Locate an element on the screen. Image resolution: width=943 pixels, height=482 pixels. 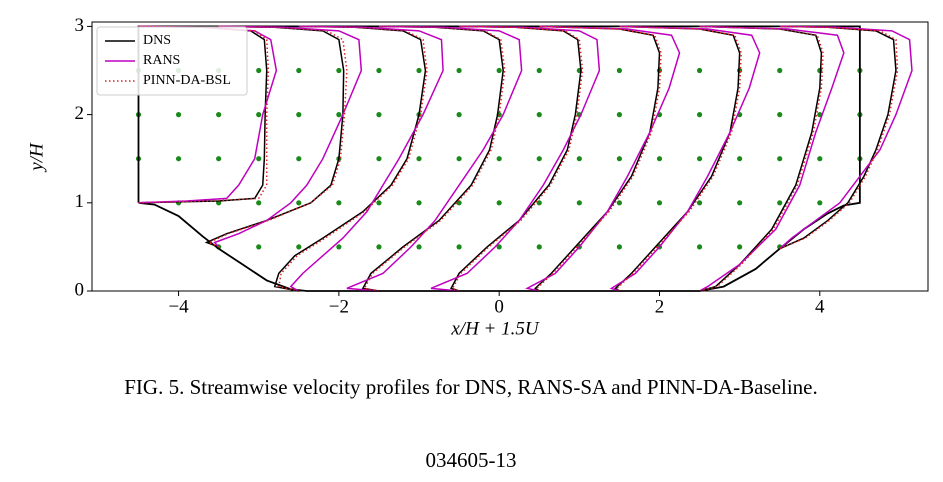
legend-box is located at coordinates (172, 61).